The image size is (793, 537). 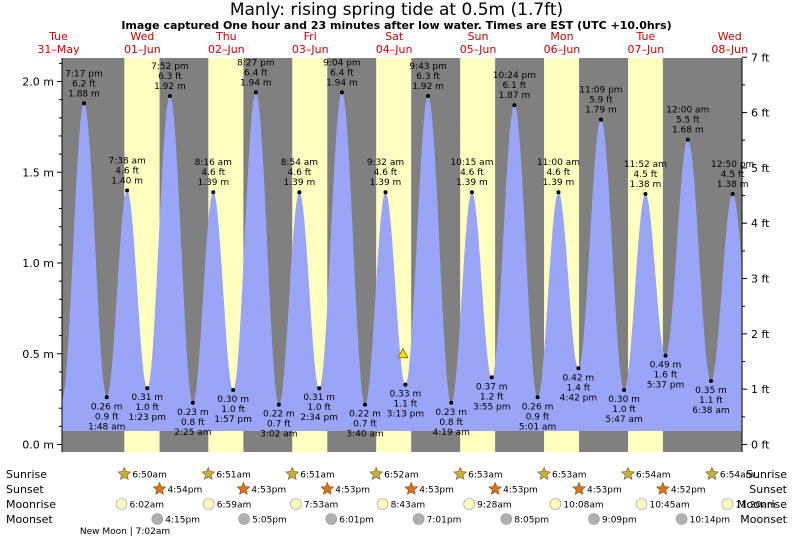 I want to click on high-time-label: 9:04 pm, so click(x=342, y=63).